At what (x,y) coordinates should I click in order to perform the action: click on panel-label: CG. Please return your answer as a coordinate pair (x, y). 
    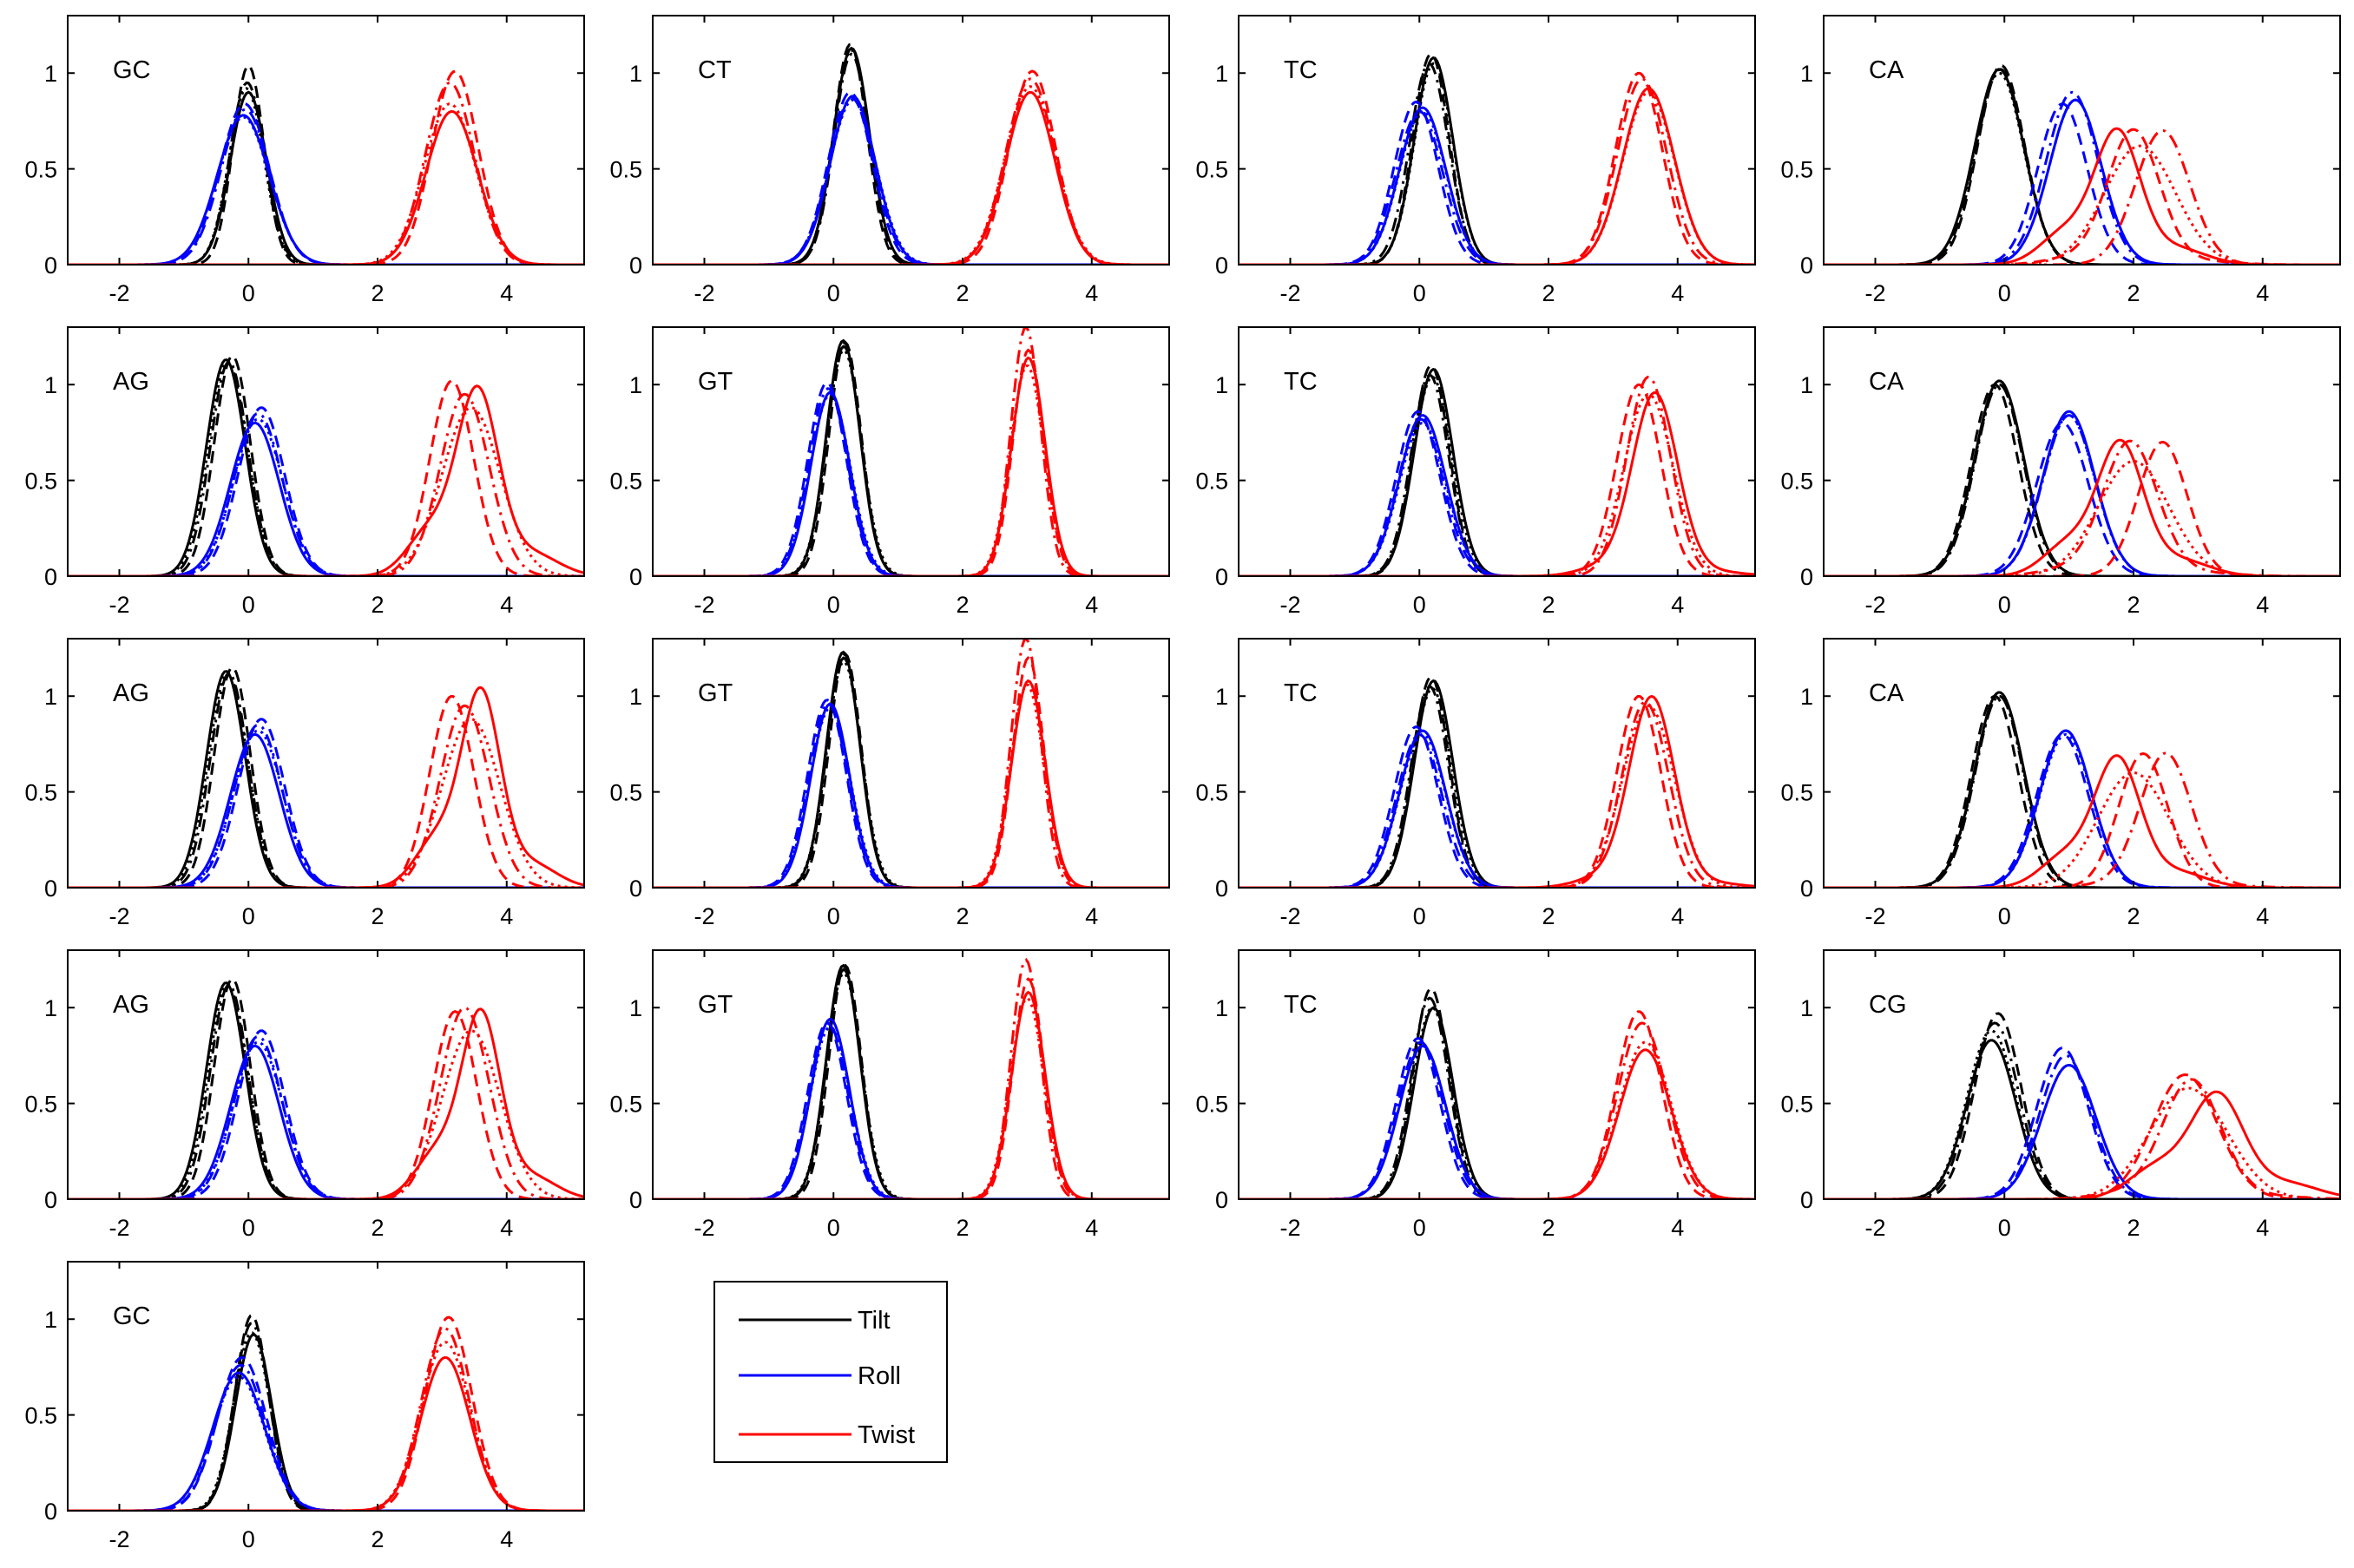
    Looking at the image, I should click on (1888, 1005).